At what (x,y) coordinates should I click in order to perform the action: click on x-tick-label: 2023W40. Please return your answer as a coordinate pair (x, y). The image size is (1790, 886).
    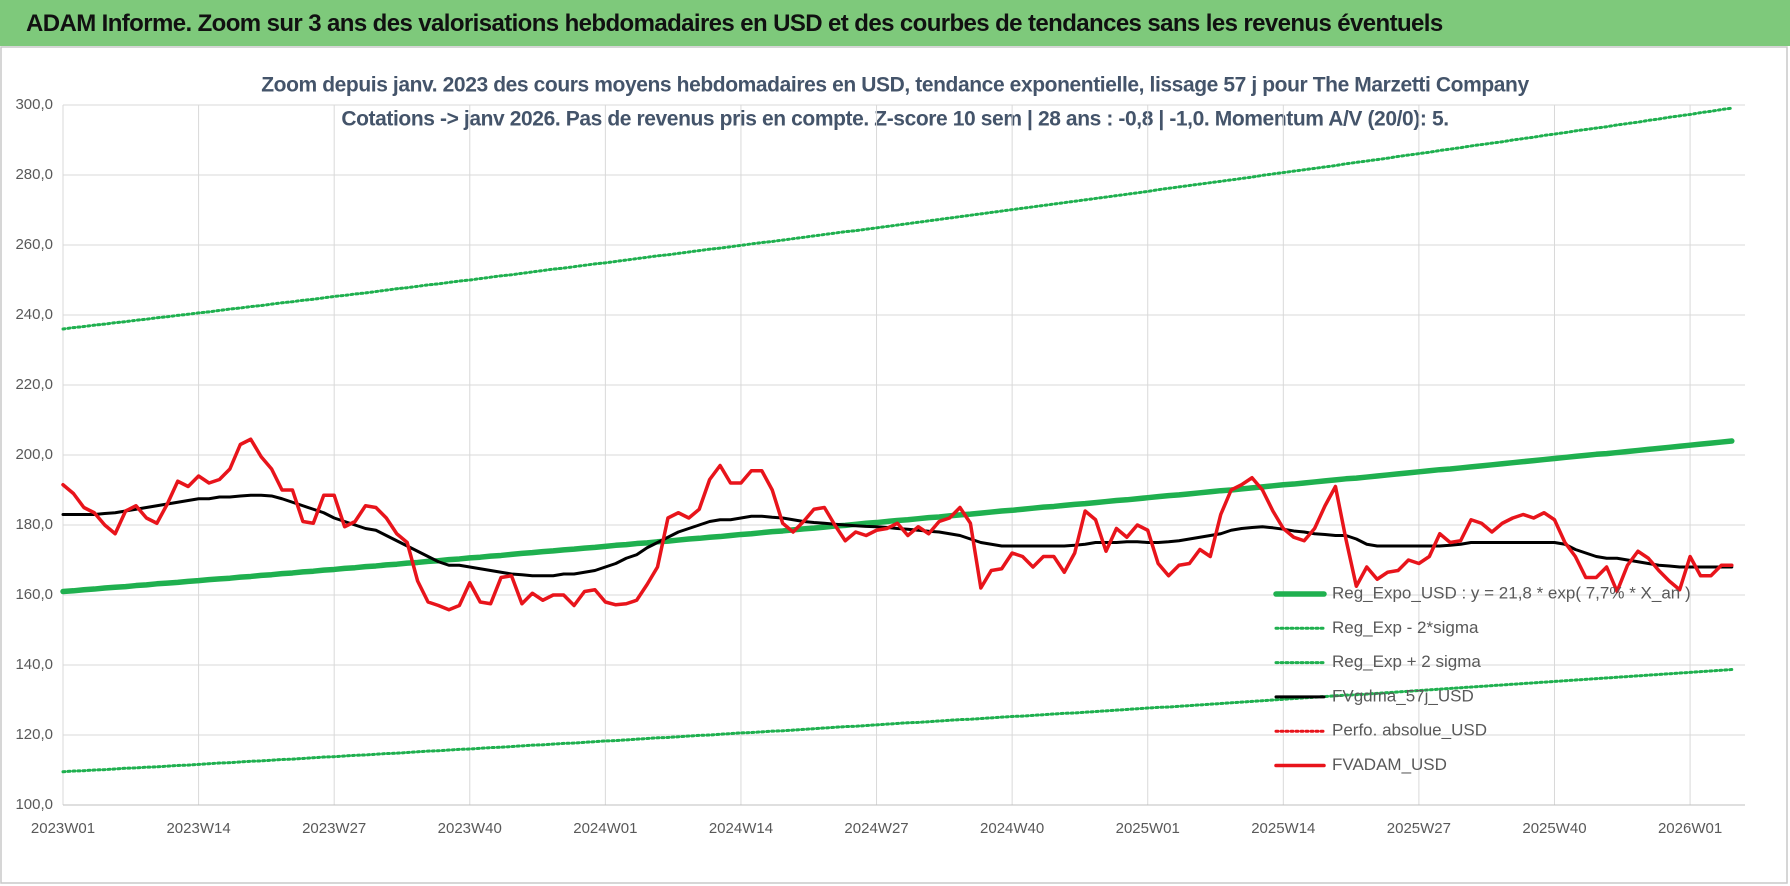
    Looking at the image, I should click on (470, 828).